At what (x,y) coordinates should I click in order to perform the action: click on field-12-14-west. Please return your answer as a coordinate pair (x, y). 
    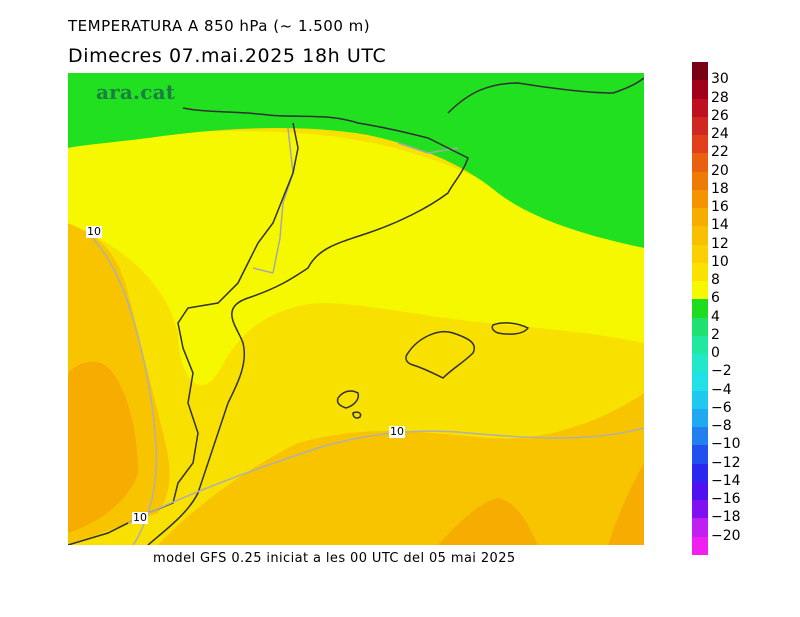
    Looking at the image, I should click on (103, 447).